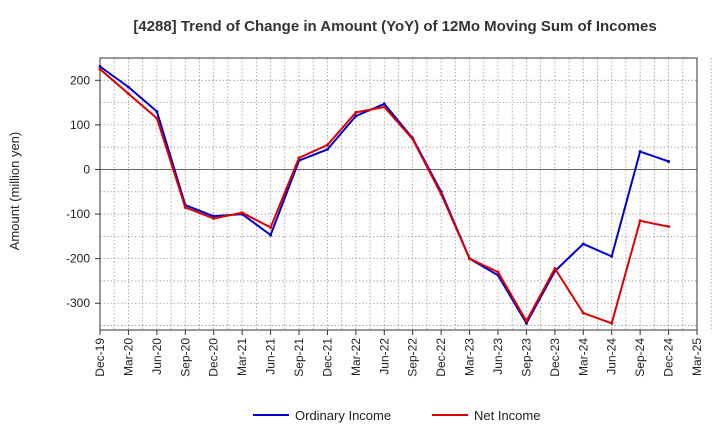 The height and width of the screenshot is (440, 720). What do you see at coordinates (299, 357) in the screenshot?
I see `x-tick-label: Sep-21` at bounding box center [299, 357].